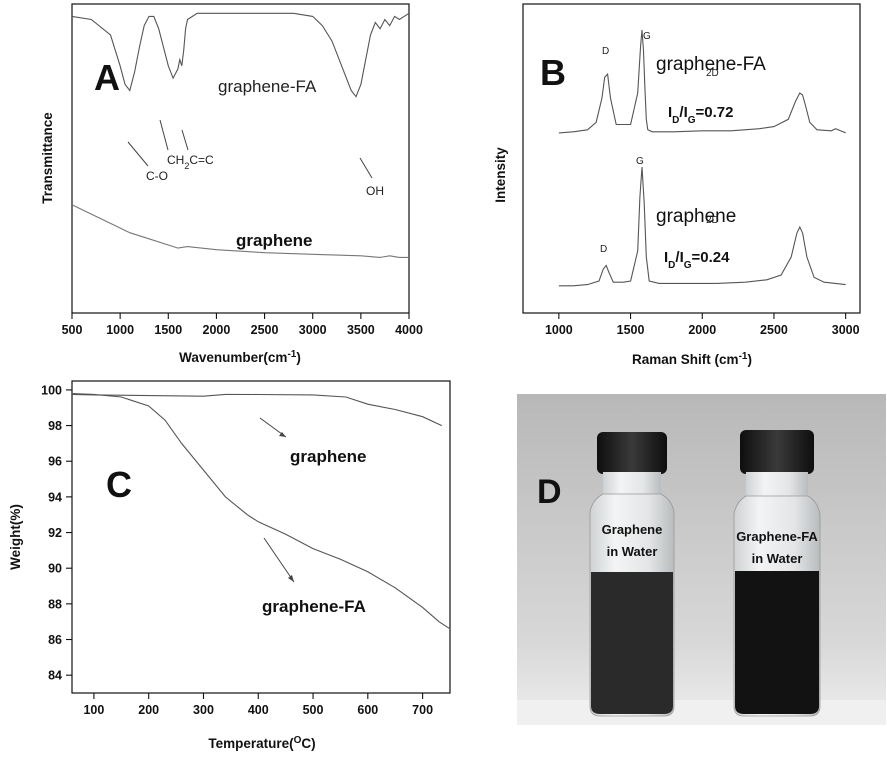 This screenshot has width=887, height=776. Describe the element at coordinates (55, 426) in the screenshot. I see `panel-c-y-tick-label-98: 98` at that location.